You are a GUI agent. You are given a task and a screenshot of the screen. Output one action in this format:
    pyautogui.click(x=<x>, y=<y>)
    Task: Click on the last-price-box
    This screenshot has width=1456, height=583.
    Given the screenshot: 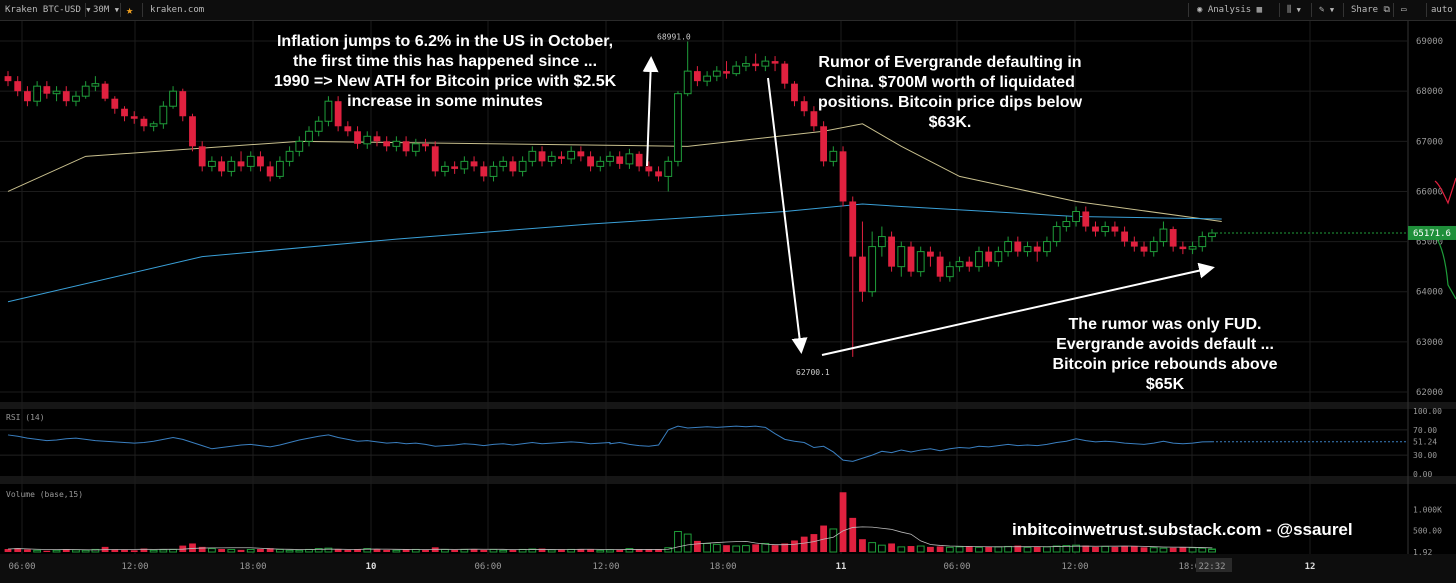 What is the action you would take?
    pyautogui.click(x=1432, y=232)
    